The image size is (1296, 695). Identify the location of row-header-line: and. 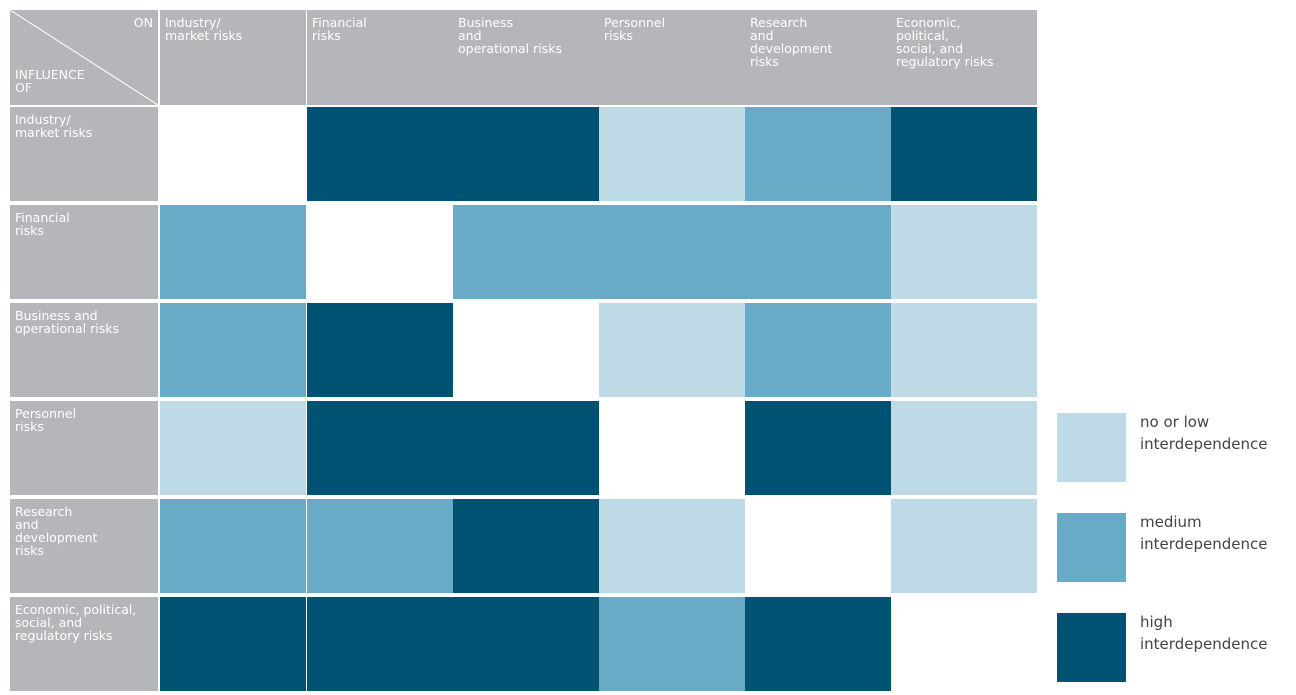
(27, 524).